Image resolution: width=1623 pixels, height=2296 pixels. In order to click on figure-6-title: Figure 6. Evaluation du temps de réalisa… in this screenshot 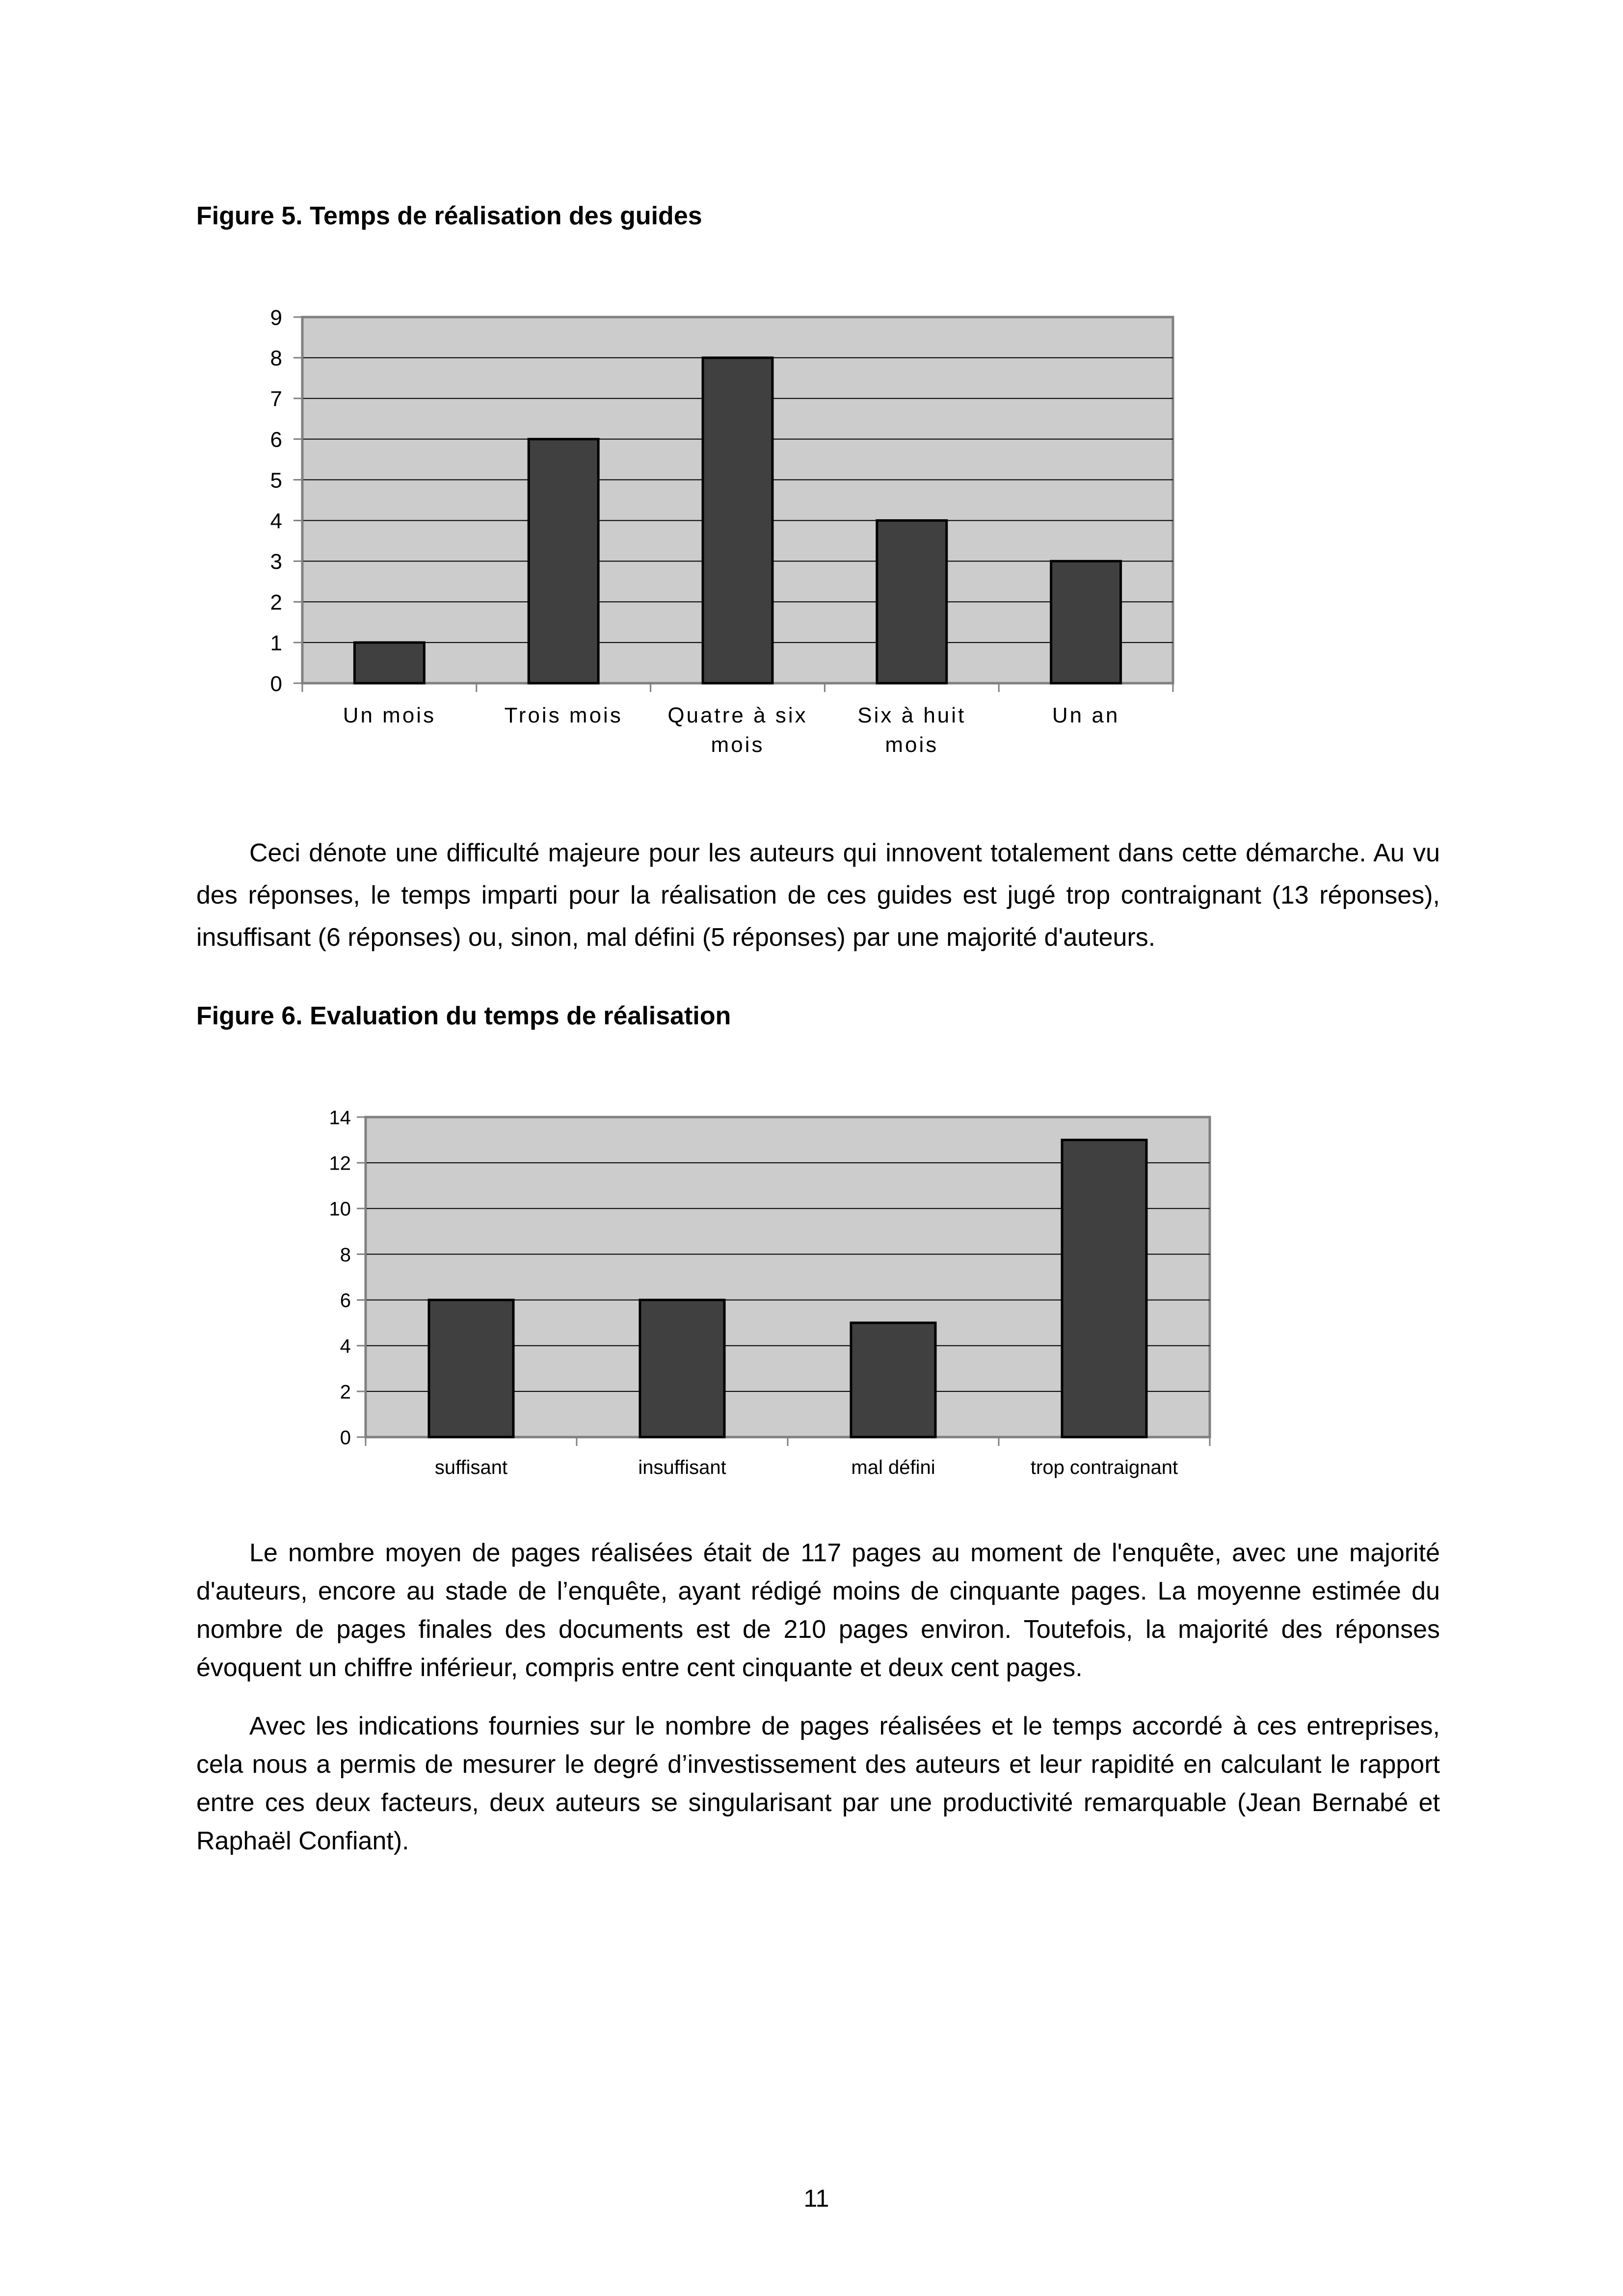, I will do `click(463, 1016)`.